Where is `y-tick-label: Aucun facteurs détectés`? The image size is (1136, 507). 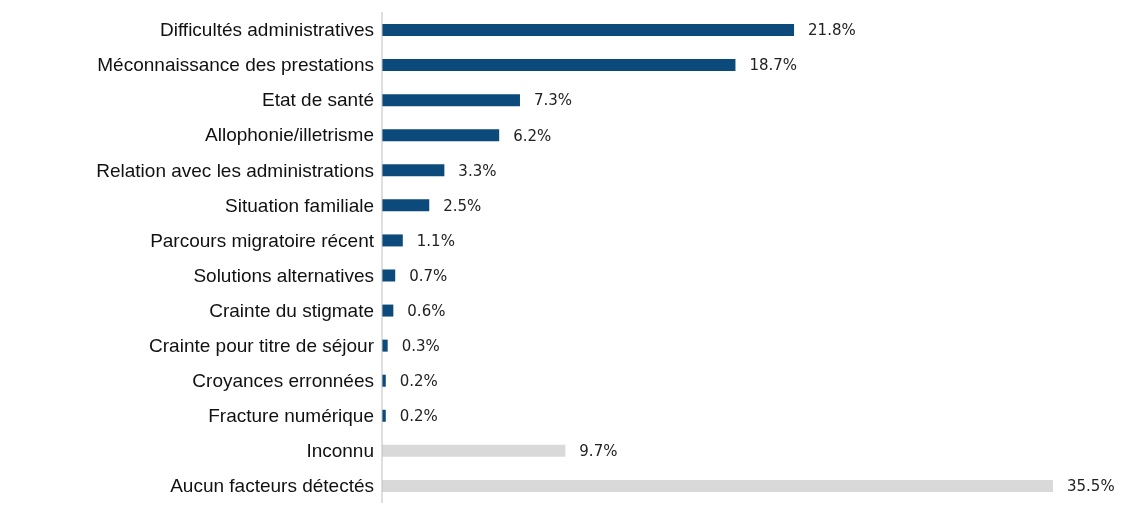 y-tick-label: Aucun facteurs détectés is located at coordinates (272, 486).